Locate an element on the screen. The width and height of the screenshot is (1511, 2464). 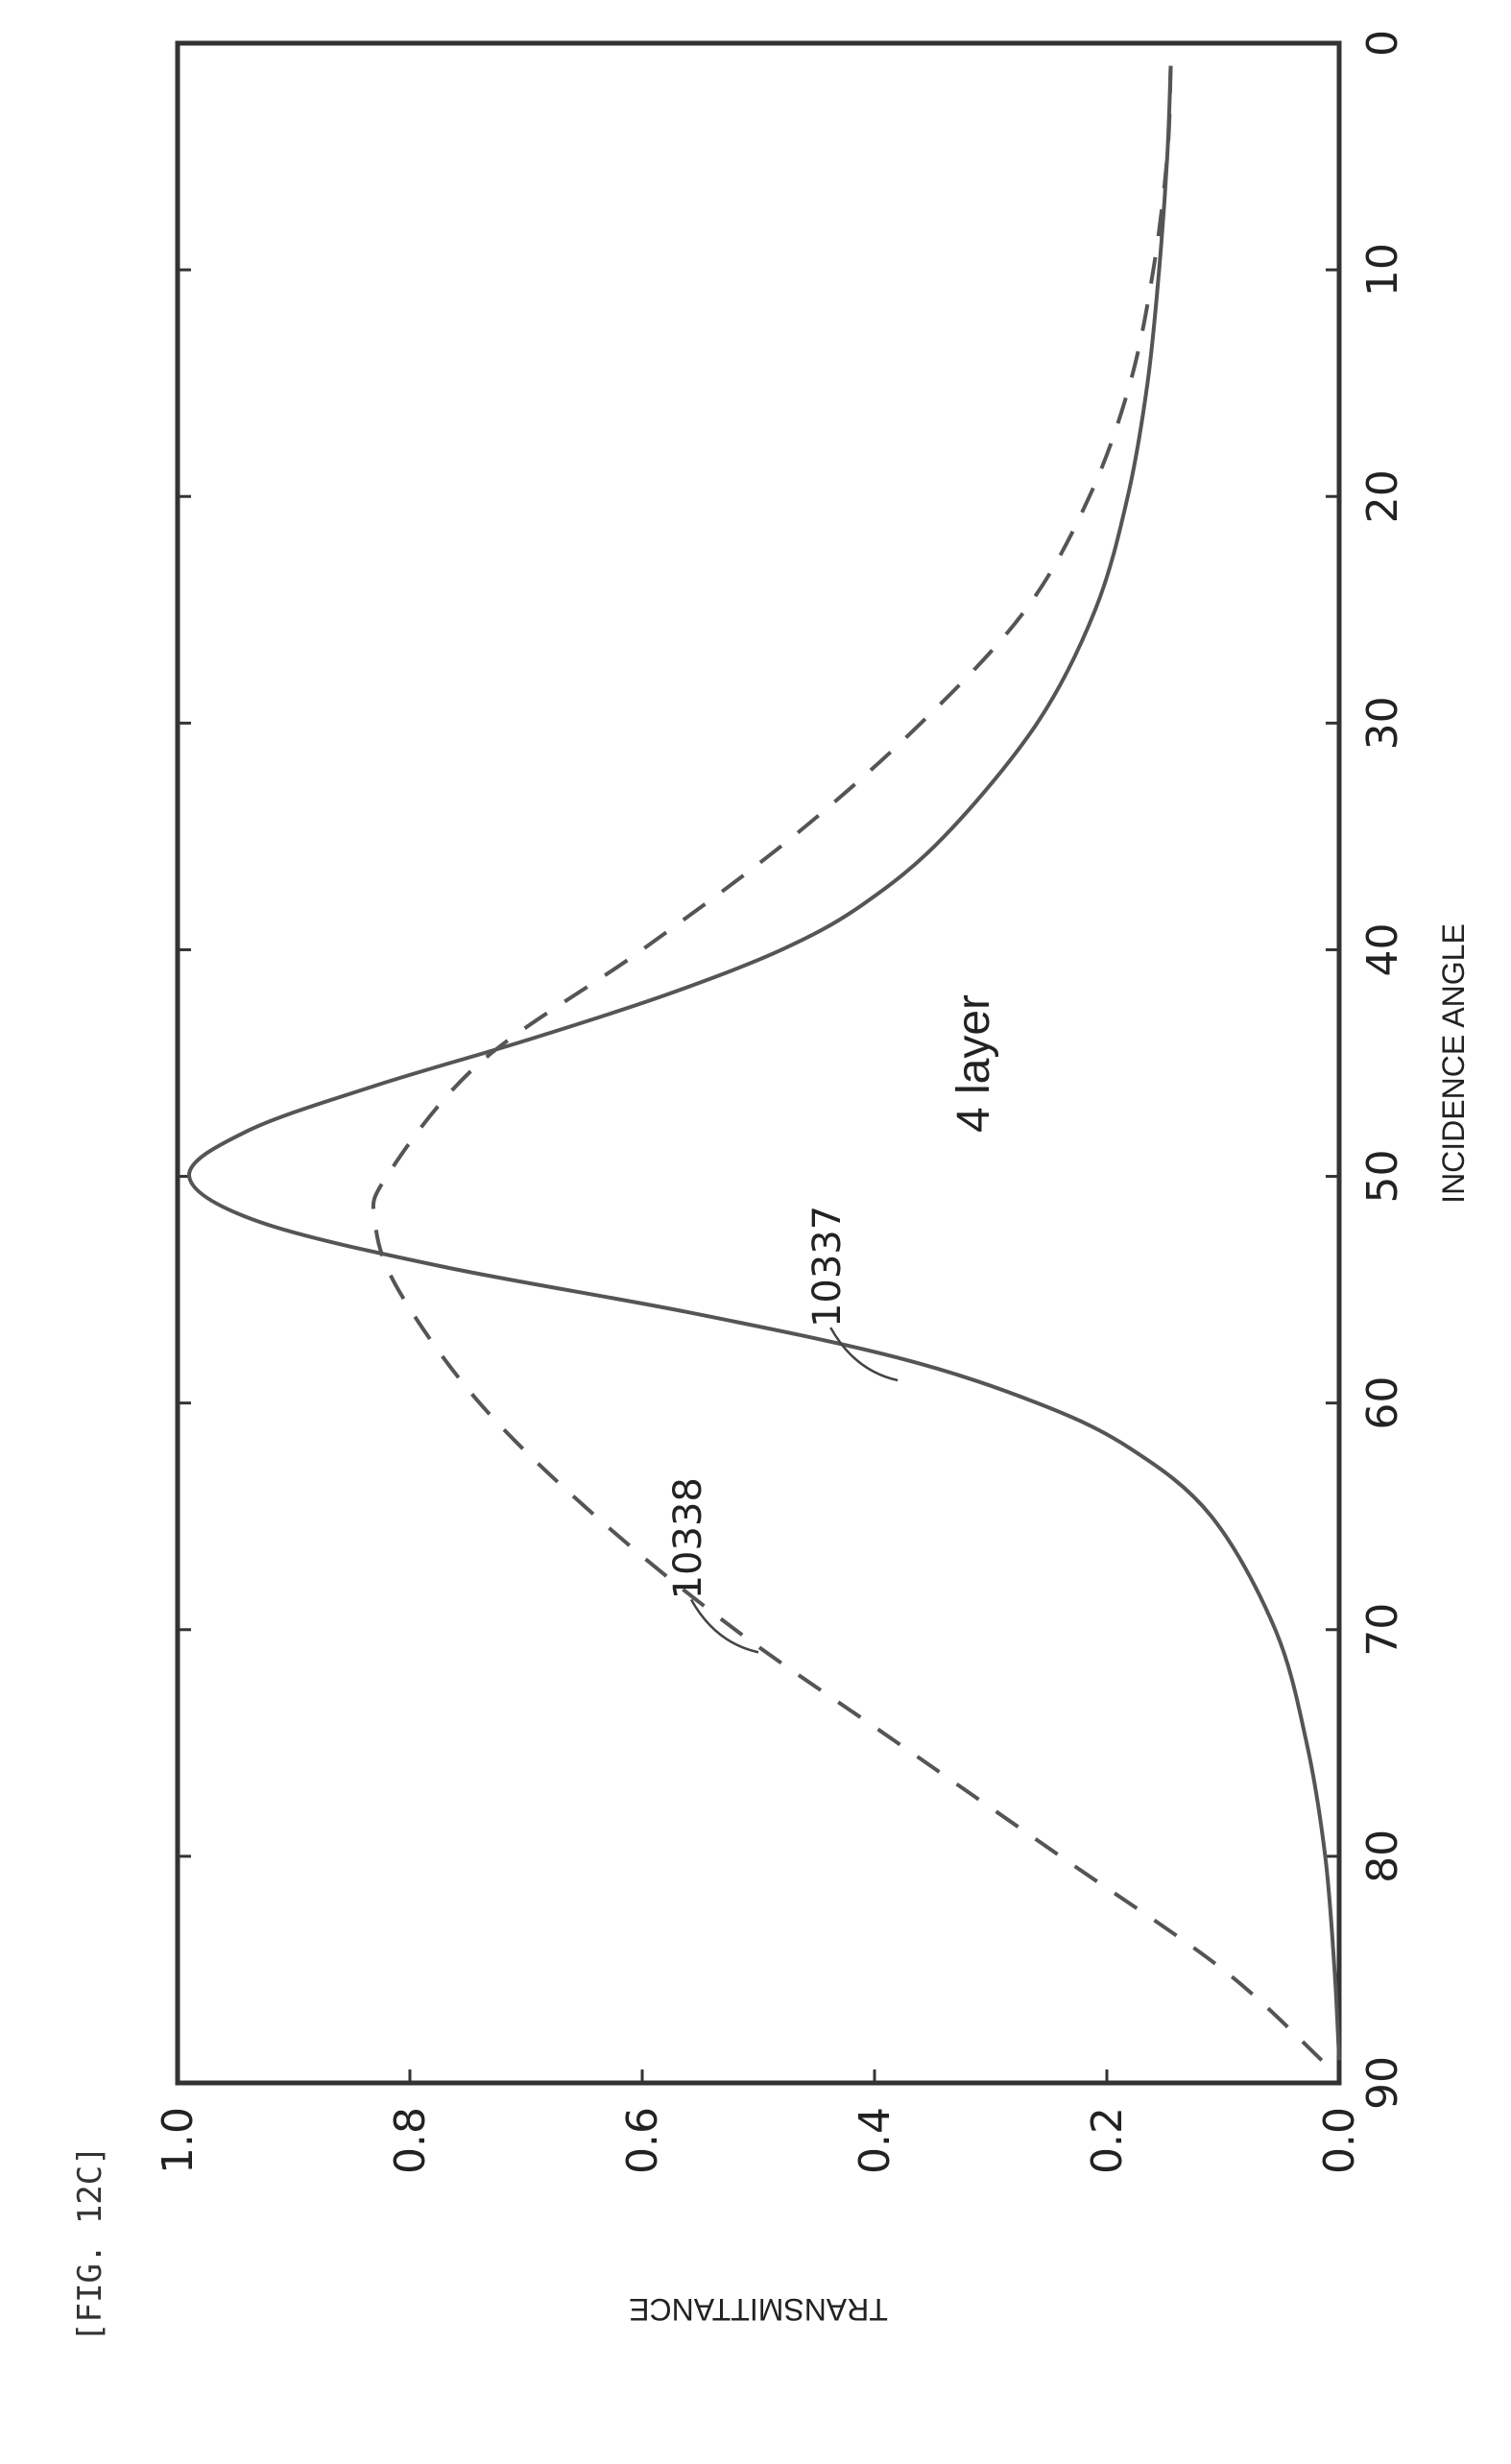
chart-title: 4 layer is located at coordinates (974, 1063).